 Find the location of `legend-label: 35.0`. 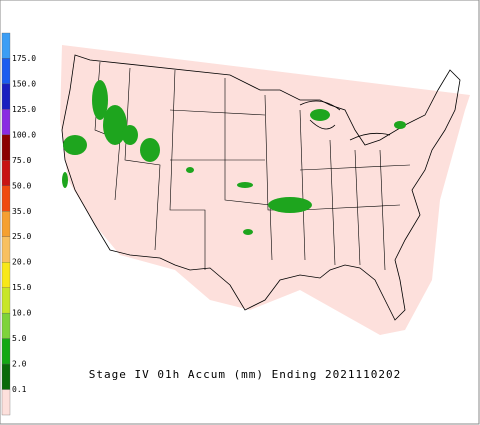

legend-label: 35.0 is located at coordinates (21, 211).